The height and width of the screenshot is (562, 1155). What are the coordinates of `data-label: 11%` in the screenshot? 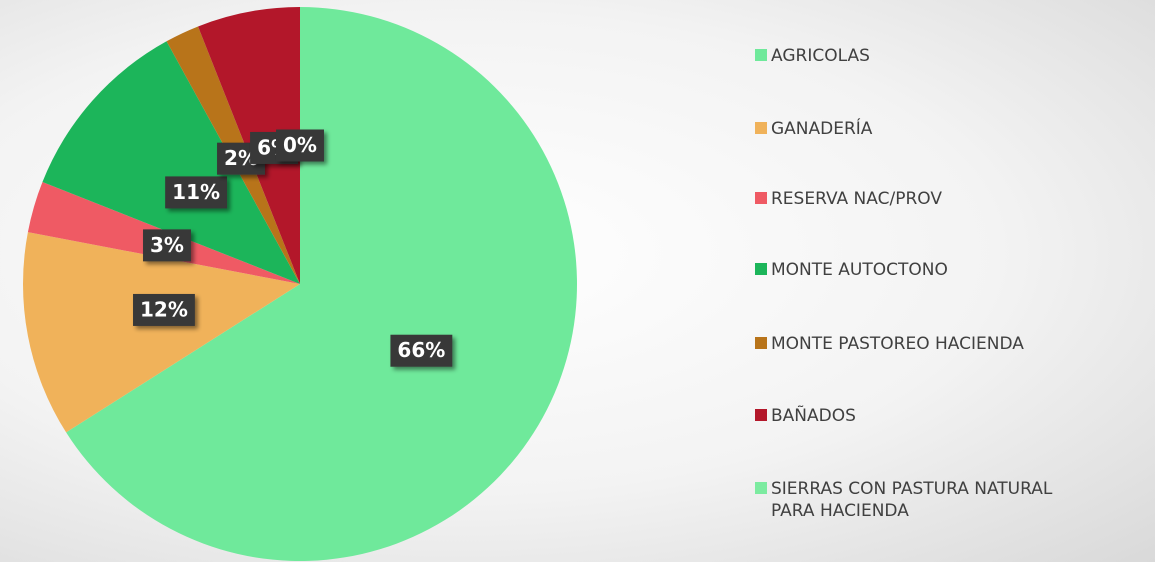 It's located at (196, 192).